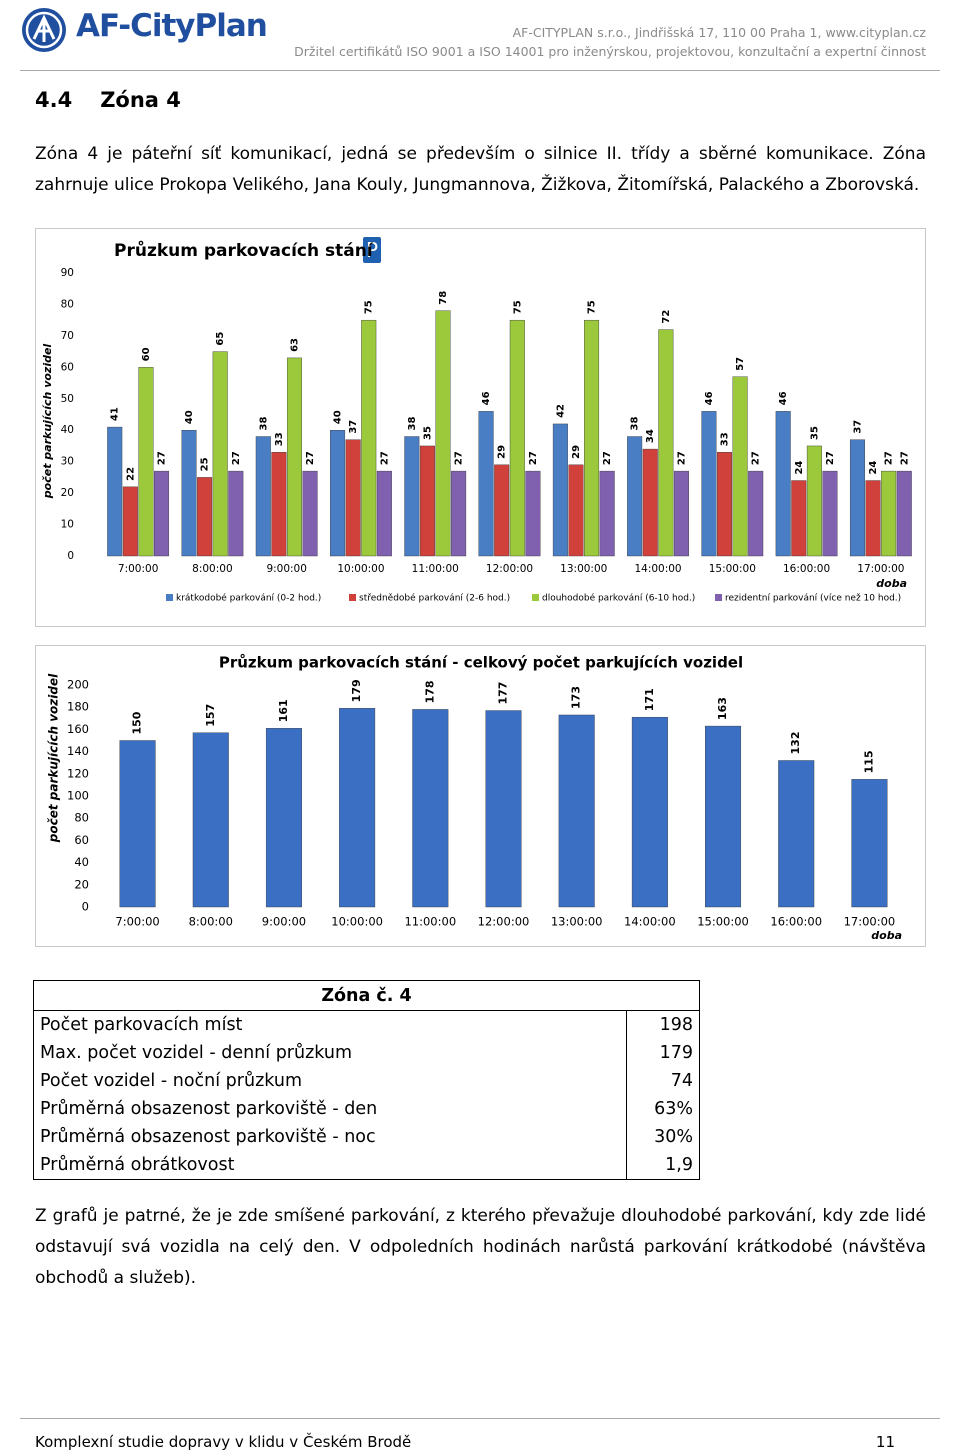 The width and height of the screenshot is (960, 1454). What do you see at coordinates (372, 250) in the screenshot?
I see `parking-sign` at bounding box center [372, 250].